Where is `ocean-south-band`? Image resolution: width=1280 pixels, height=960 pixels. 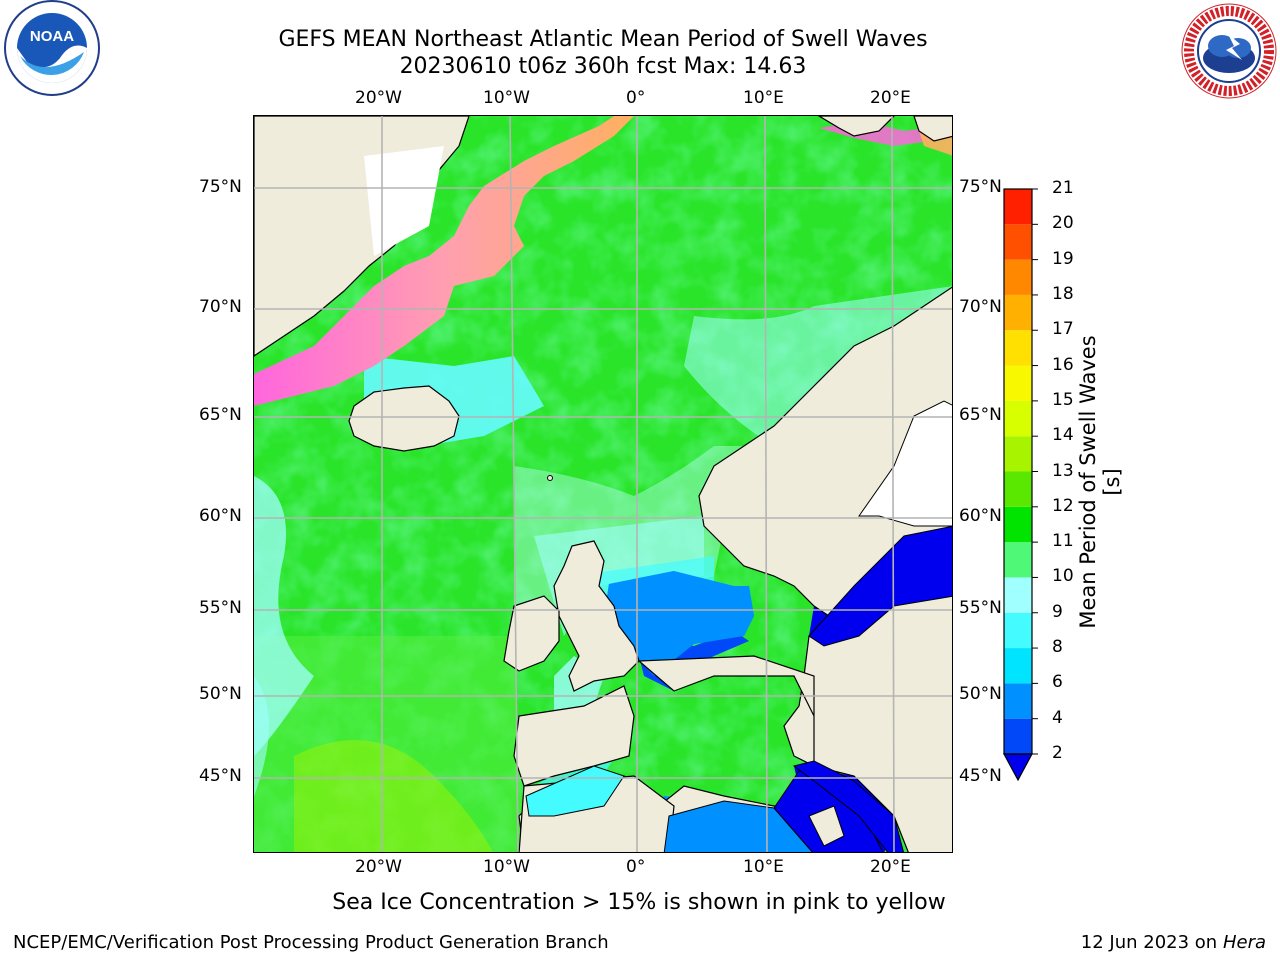
ocean-south-band is located at coordinates (389, 744).